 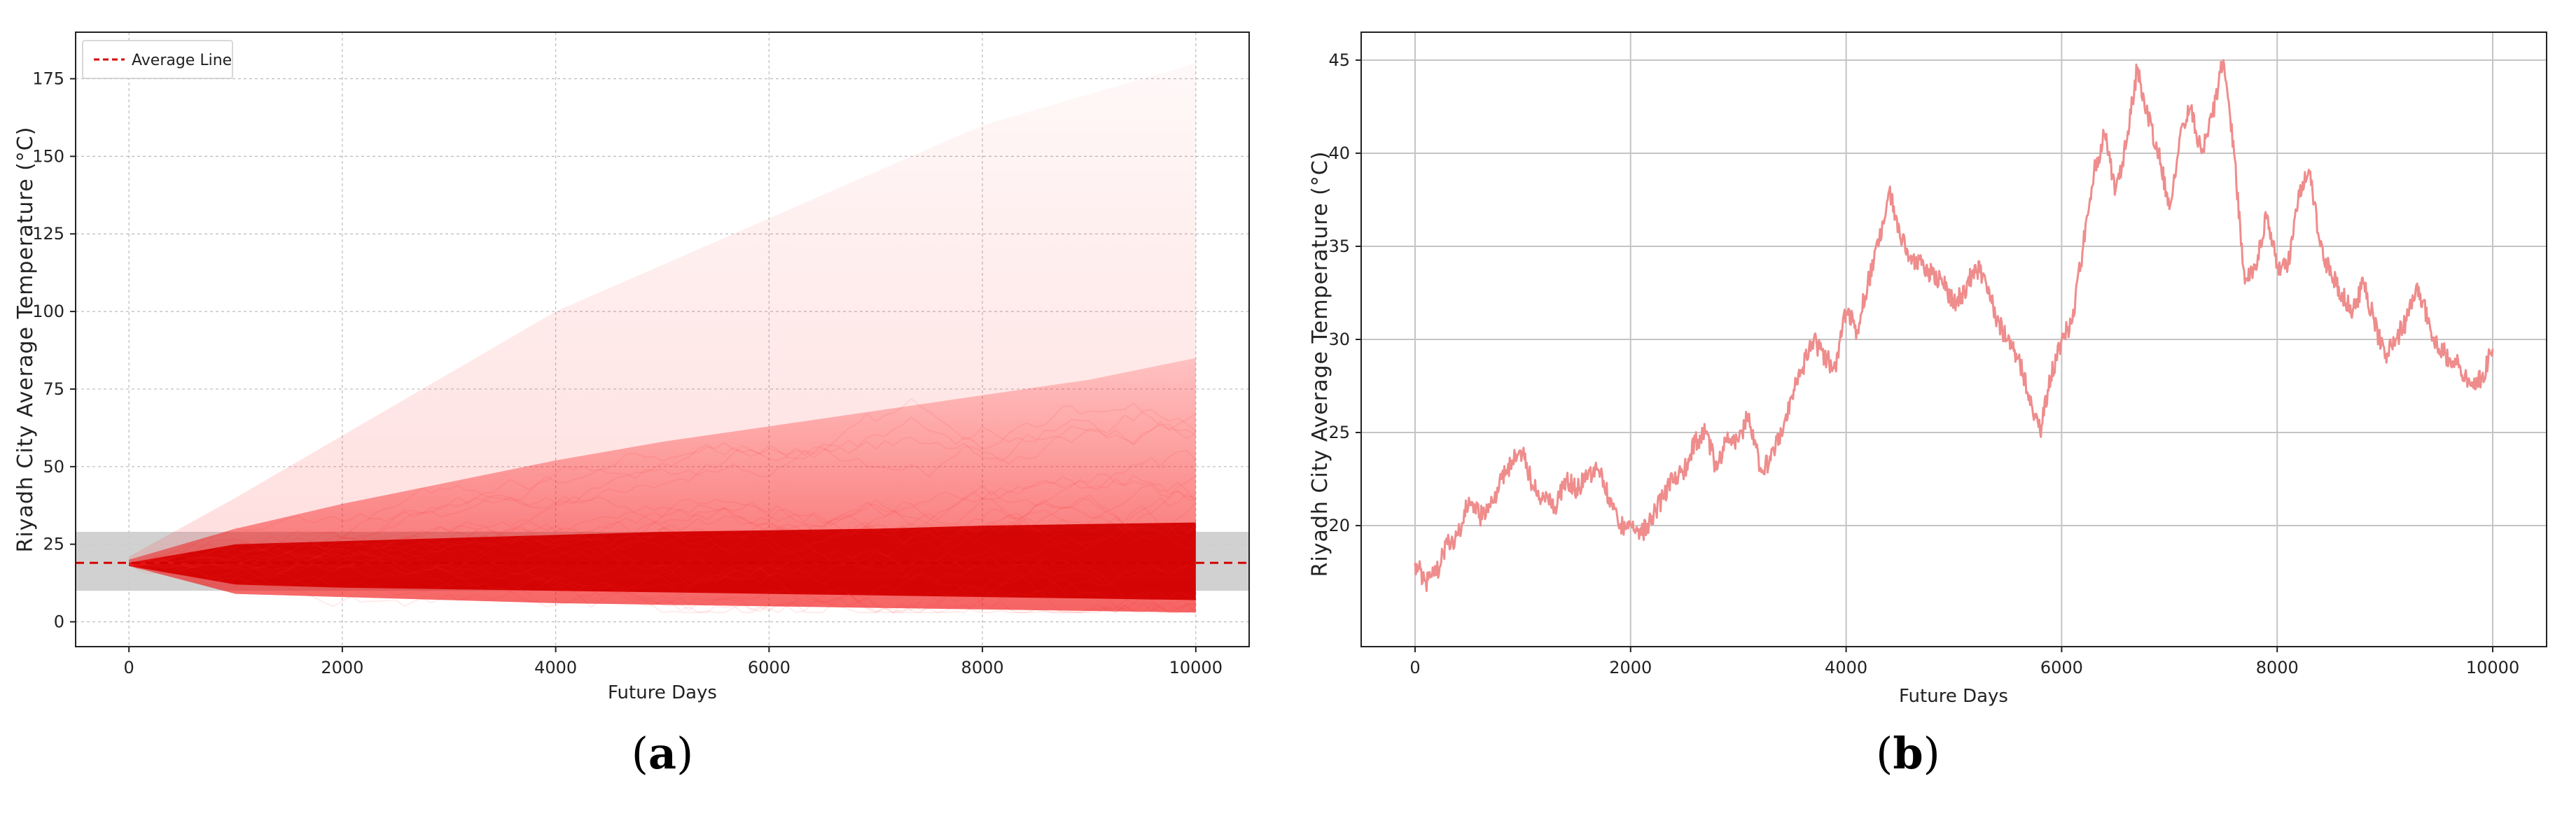 I want to click on panel-b-x-tick-label: 8000, so click(x=2277, y=667).